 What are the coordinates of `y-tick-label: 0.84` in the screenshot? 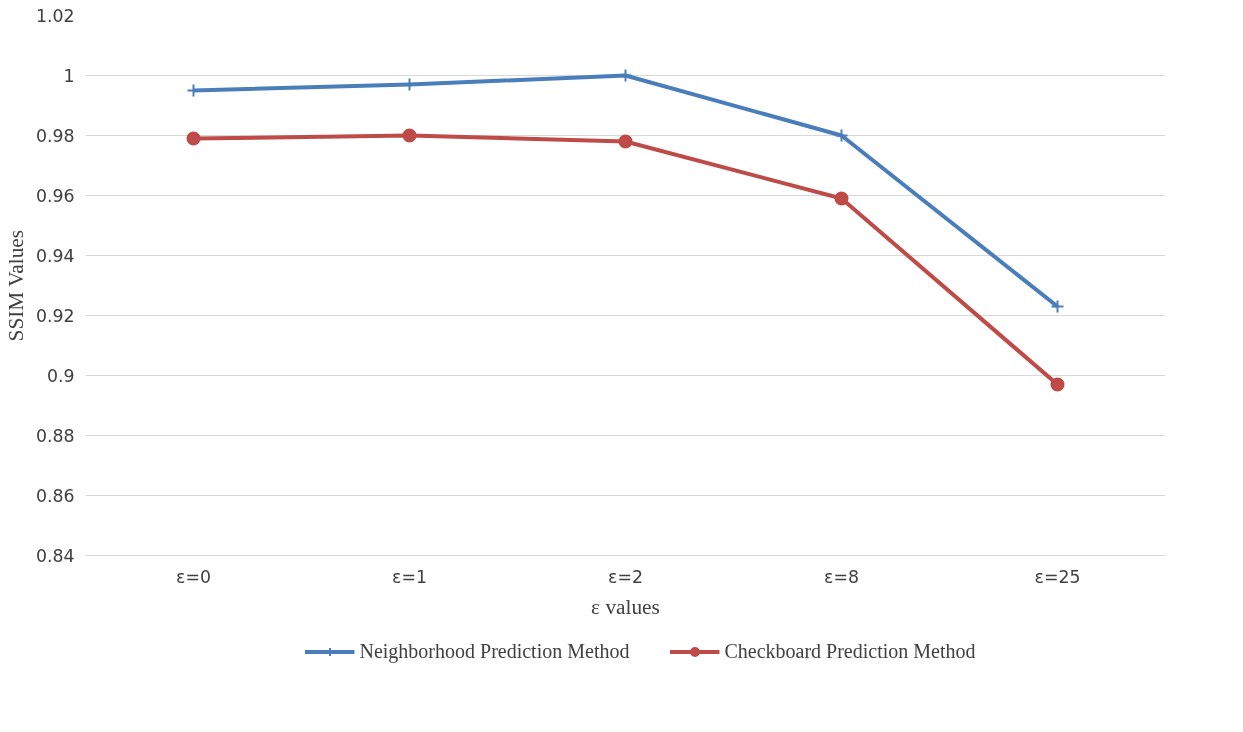 It's located at (55, 556).